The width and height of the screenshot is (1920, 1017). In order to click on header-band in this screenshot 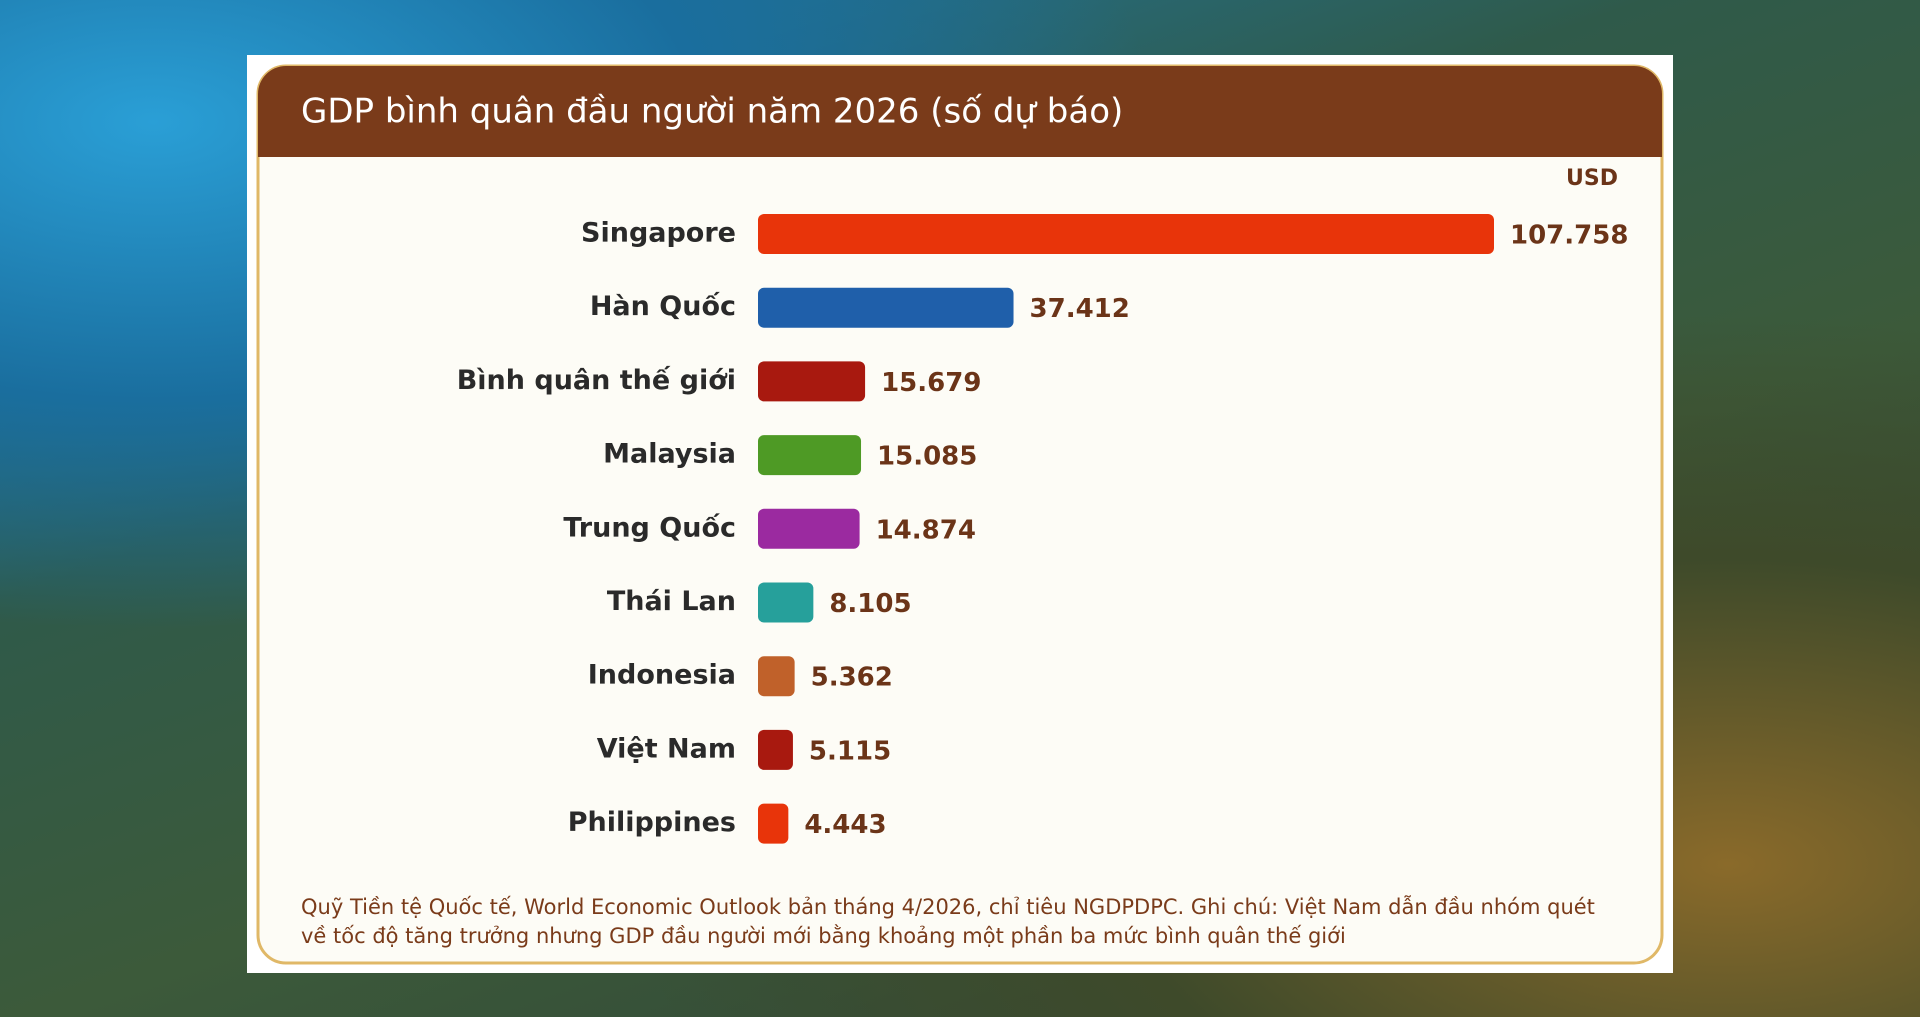, I will do `click(960, 111)`.